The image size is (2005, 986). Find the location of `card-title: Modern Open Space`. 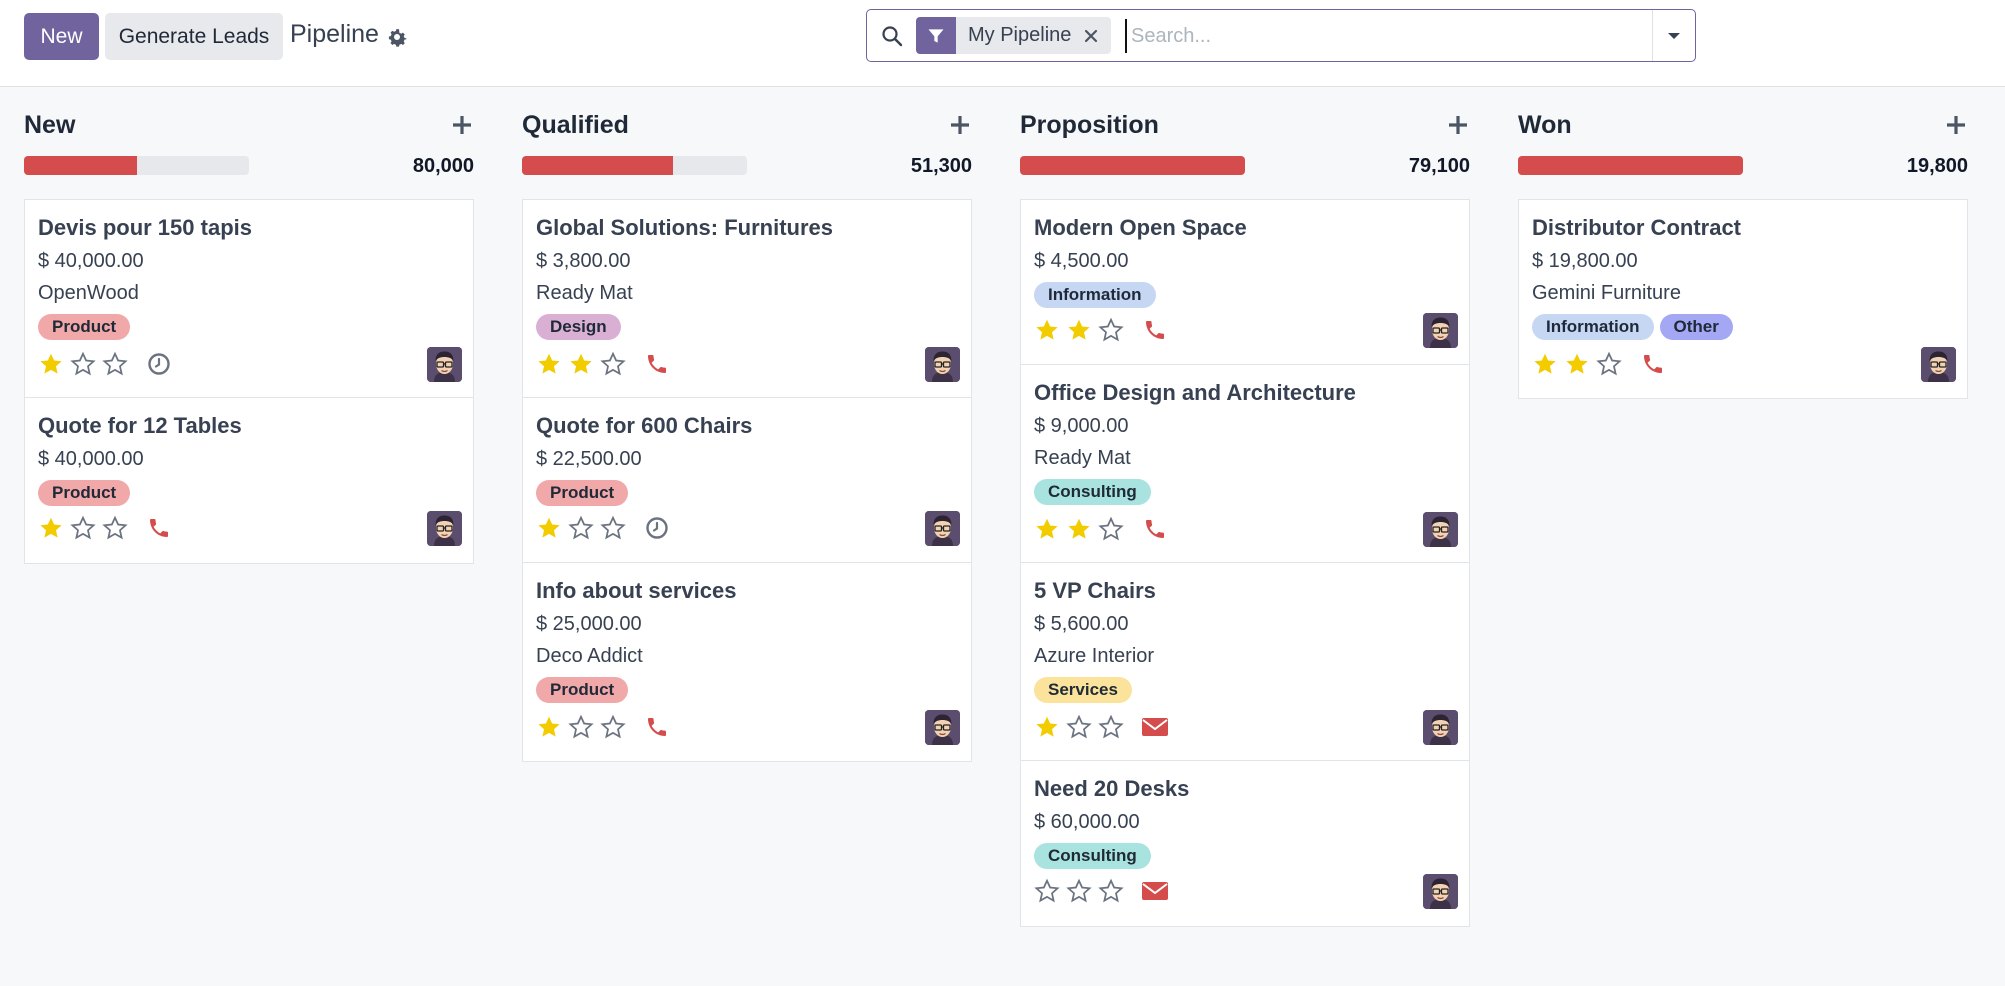

card-title: Modern Open Space is located at coordinates (1140, 227).